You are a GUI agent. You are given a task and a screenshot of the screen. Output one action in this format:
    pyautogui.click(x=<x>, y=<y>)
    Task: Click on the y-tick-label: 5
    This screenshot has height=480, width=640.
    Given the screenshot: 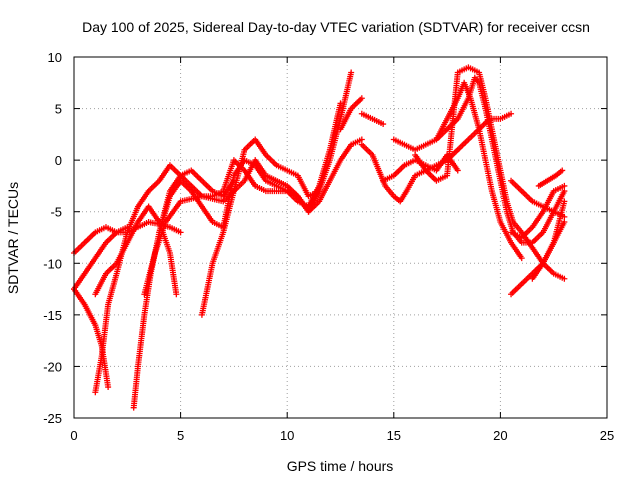 What is the action you would take?
    pyautogui.click(x=58, y=109)
    